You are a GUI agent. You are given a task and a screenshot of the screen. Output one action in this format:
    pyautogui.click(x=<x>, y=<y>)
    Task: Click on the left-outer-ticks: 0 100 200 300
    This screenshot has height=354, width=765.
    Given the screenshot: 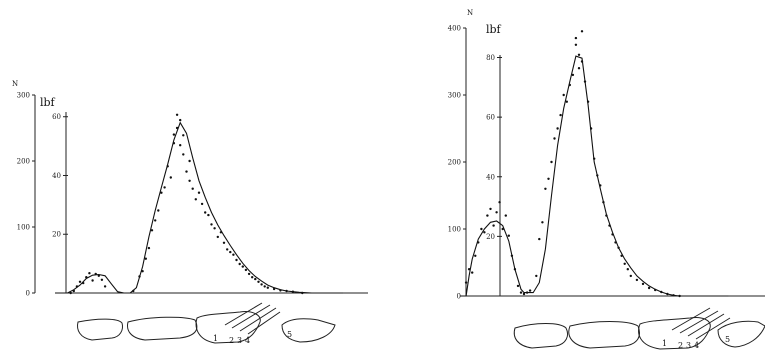 What is the action you would take?
    pyautogui.click(x=26, y=195)
    